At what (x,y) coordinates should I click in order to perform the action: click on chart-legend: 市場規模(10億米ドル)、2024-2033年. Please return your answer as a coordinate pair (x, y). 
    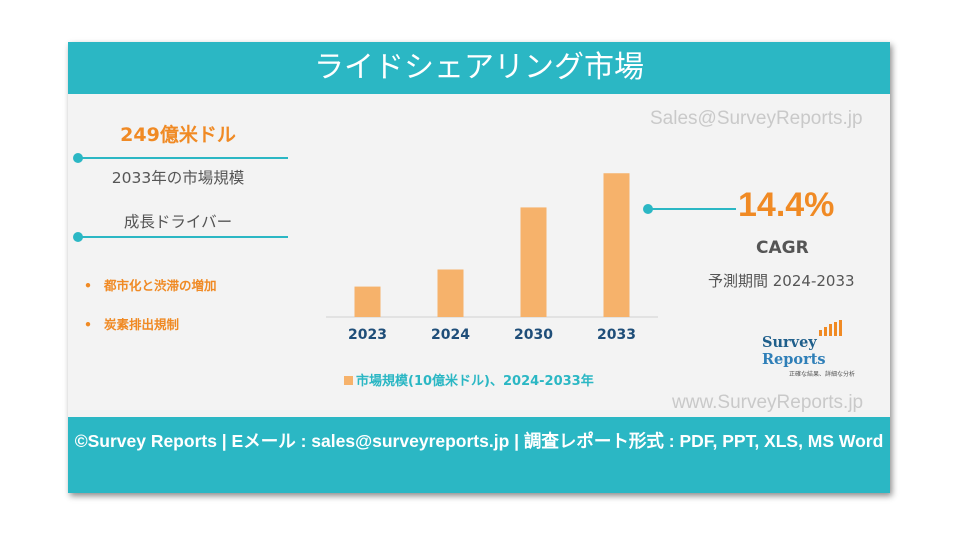
    Looking at the image, I should click on (469, 379).